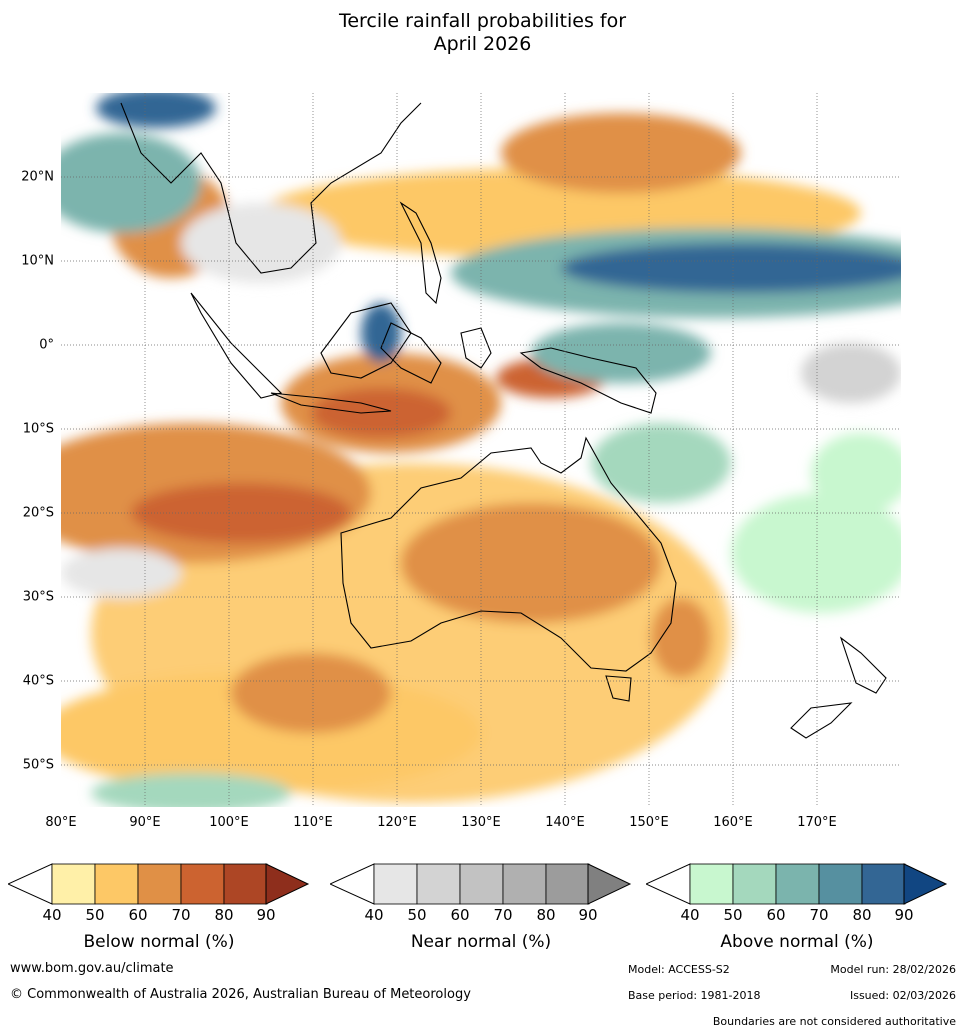 Image resolution: width=965 pixels, height=1035 pixels. What do you see at coordinates (679, 969) in the screenshot?
I see `model-name: Model: ACCESS-S2` at bounding box center [679, 969].